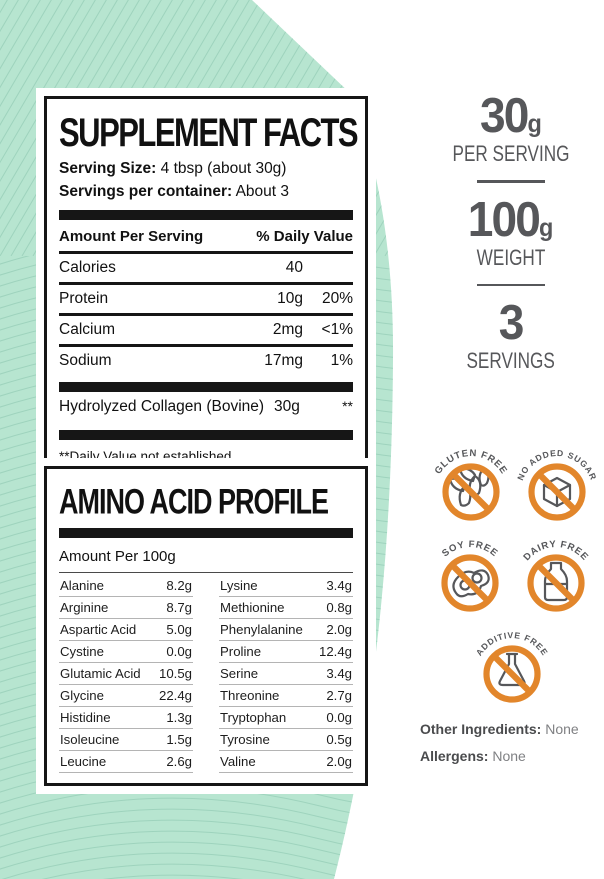  I want to click on badge-dairy-free: DAIRY FREE, so click(556, 570).